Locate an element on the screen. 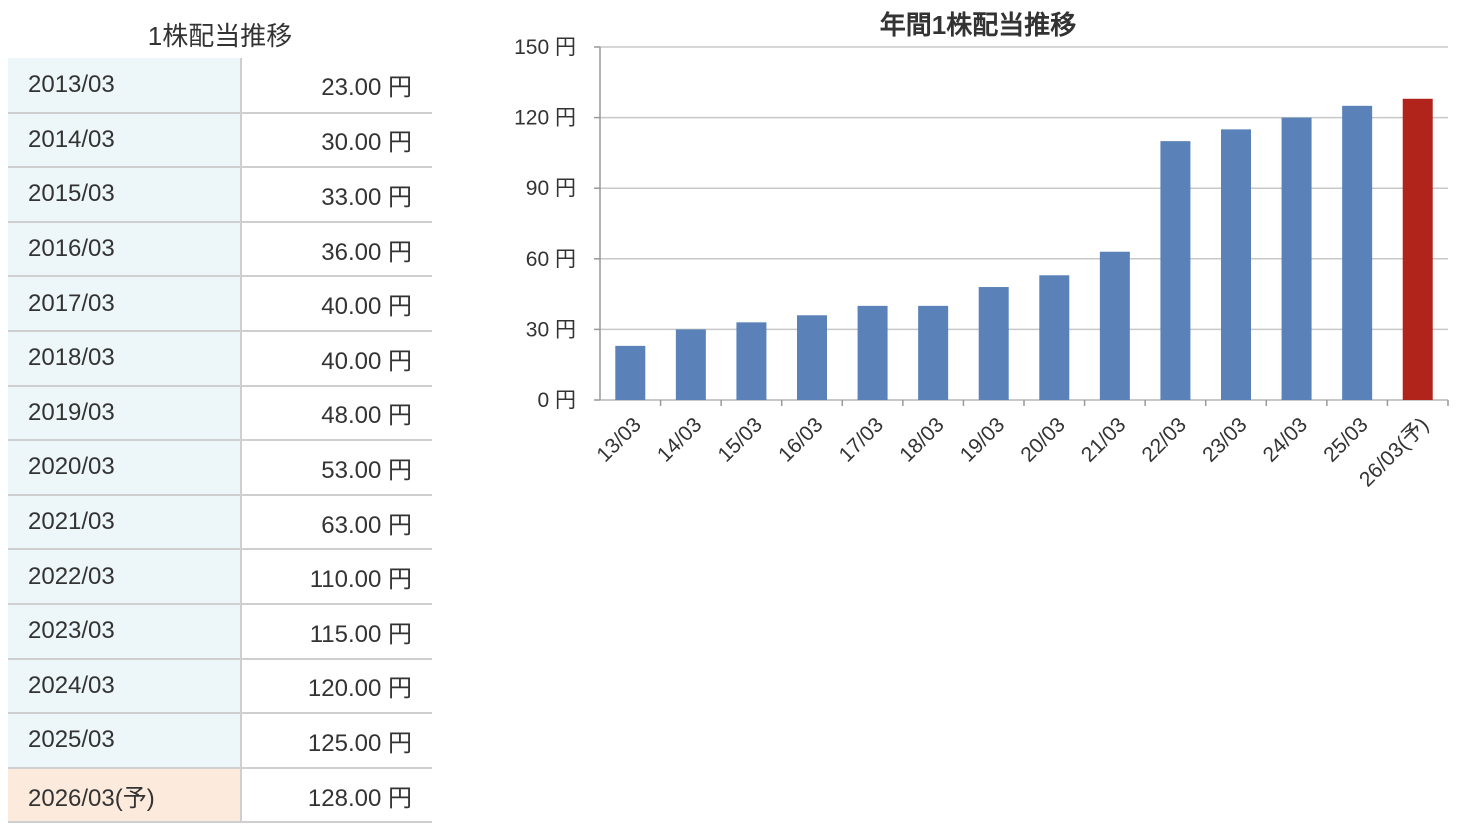 The width and height of the screenshot is (1458, 840). table-row: 2017/03 40.00 円 is located at coordinates (220, 304).